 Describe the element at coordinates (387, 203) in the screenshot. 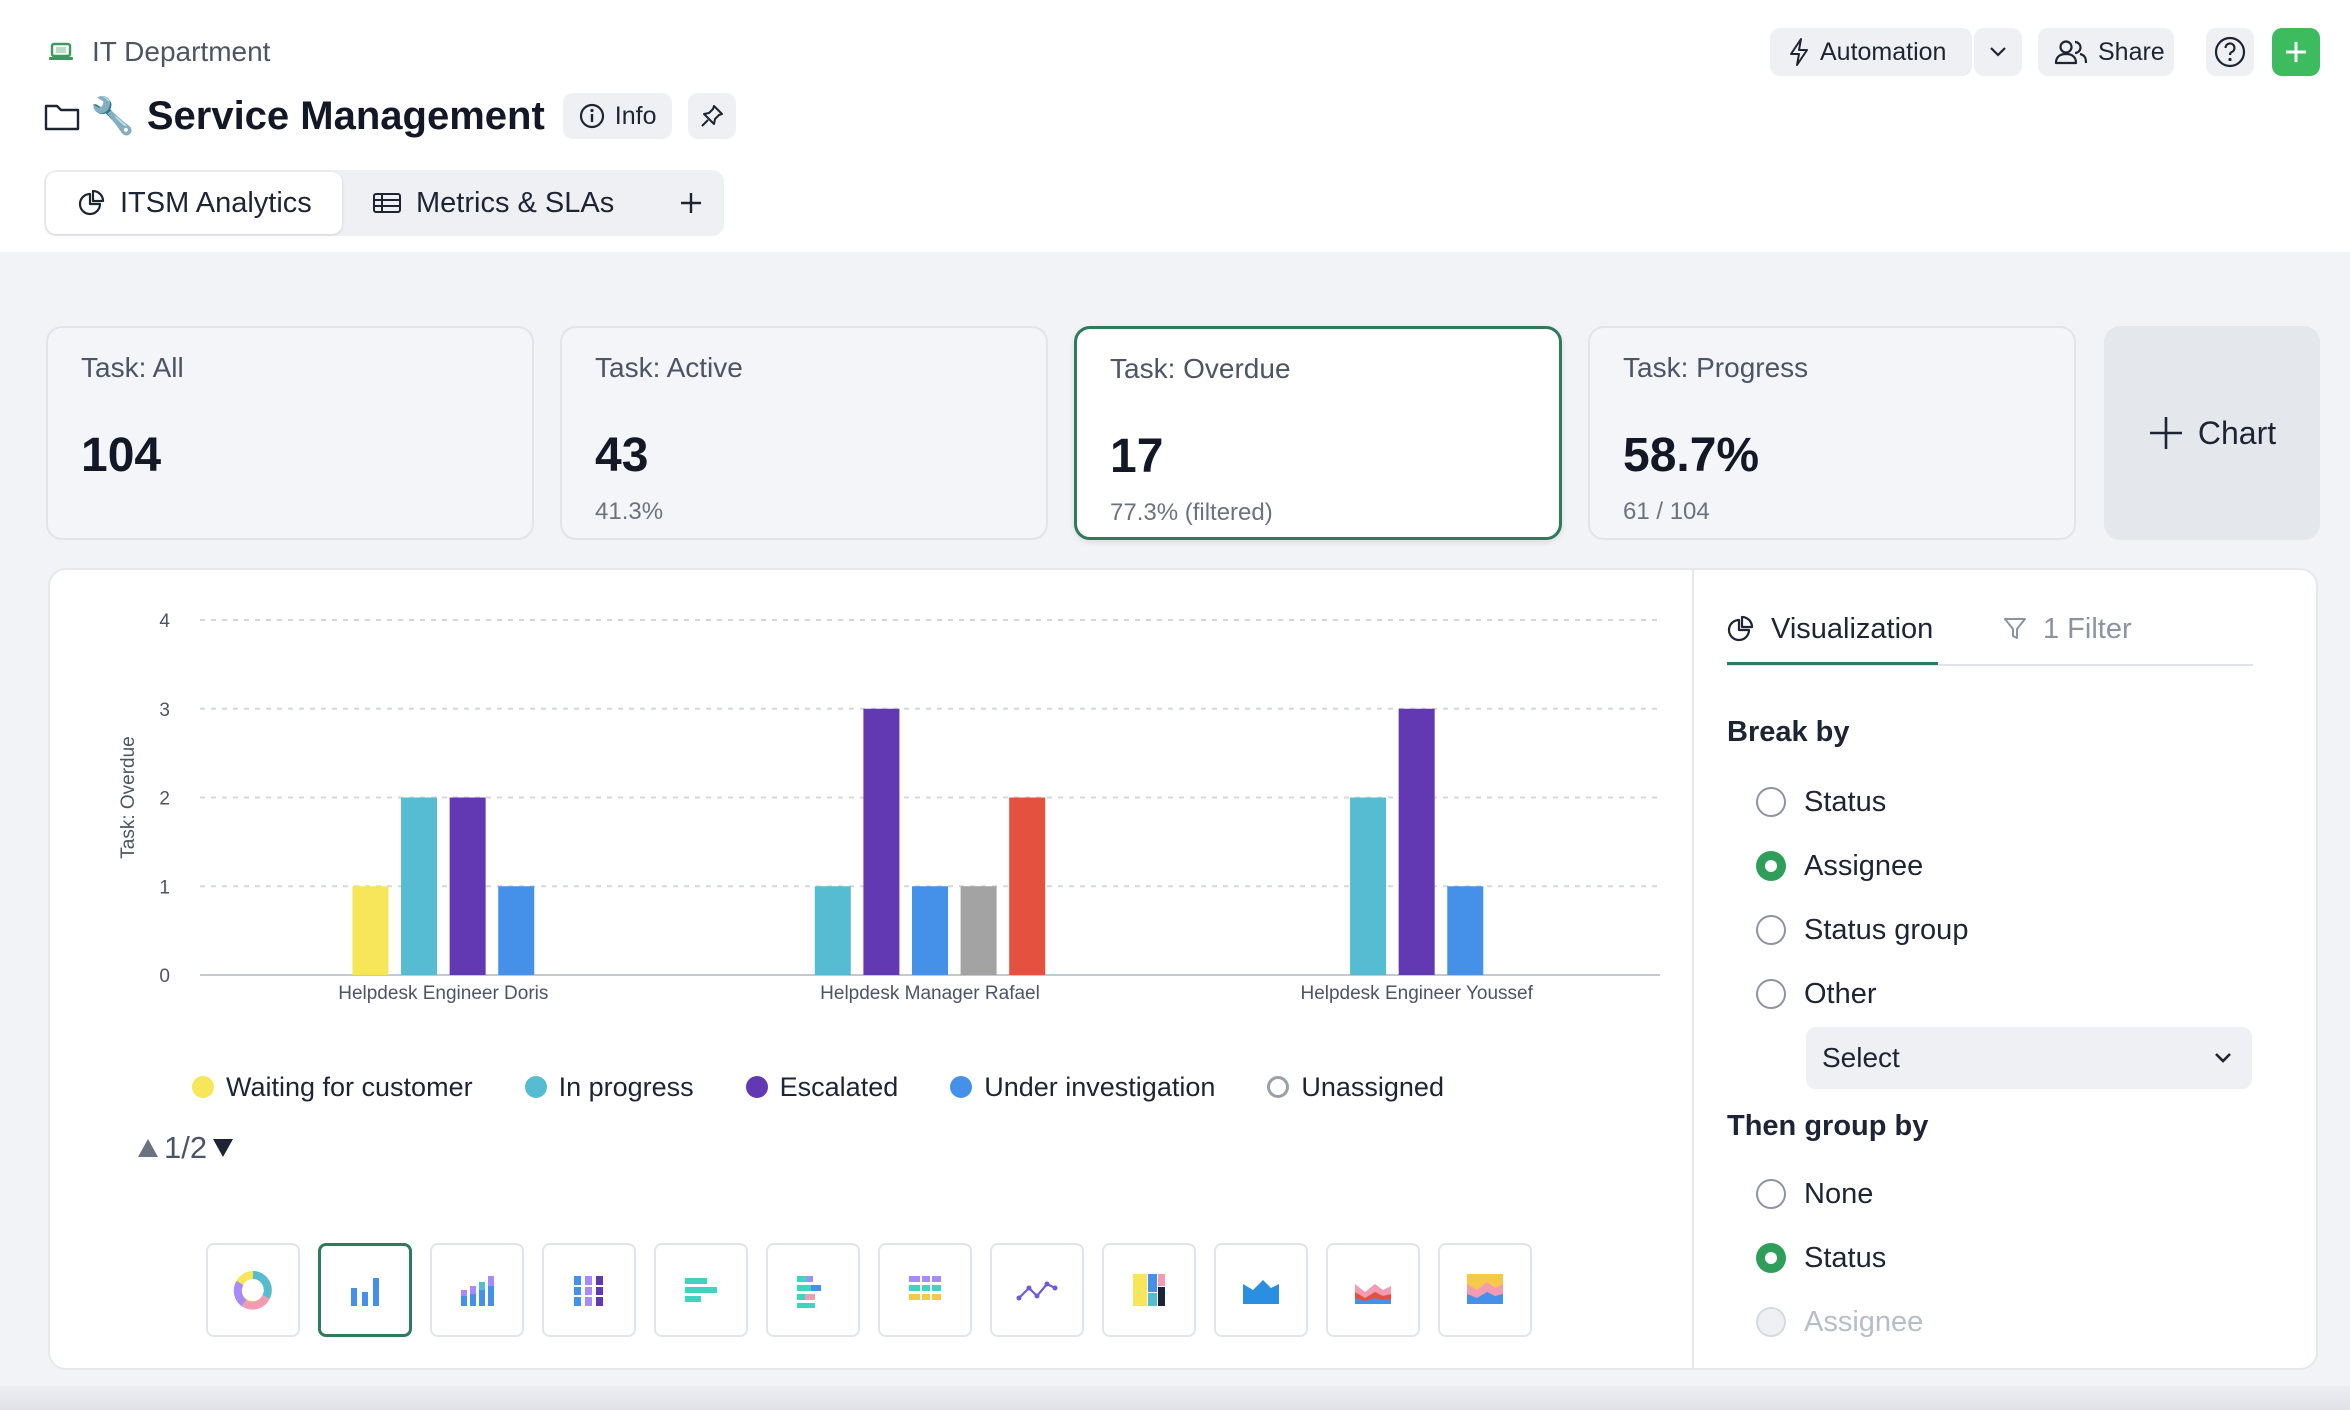

I see `table-icon` at that location.